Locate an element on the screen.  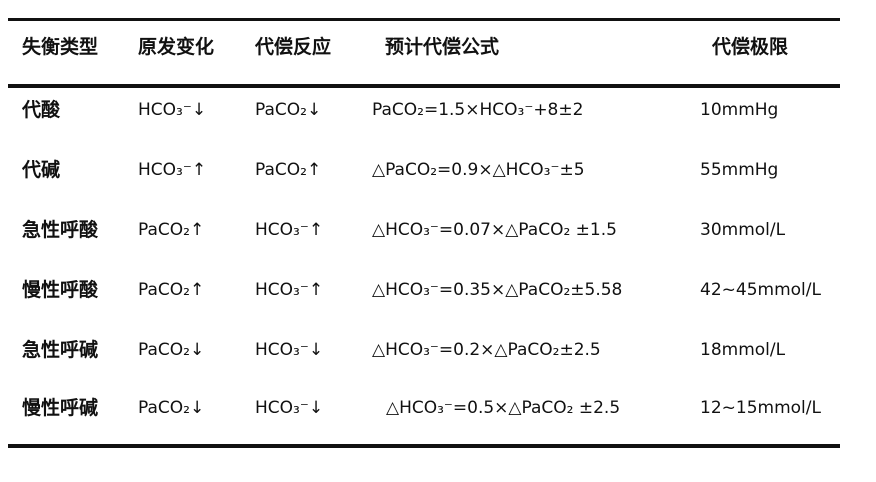
header-imbalance-type: 失衡类型 is located at coordinates (60, 47).